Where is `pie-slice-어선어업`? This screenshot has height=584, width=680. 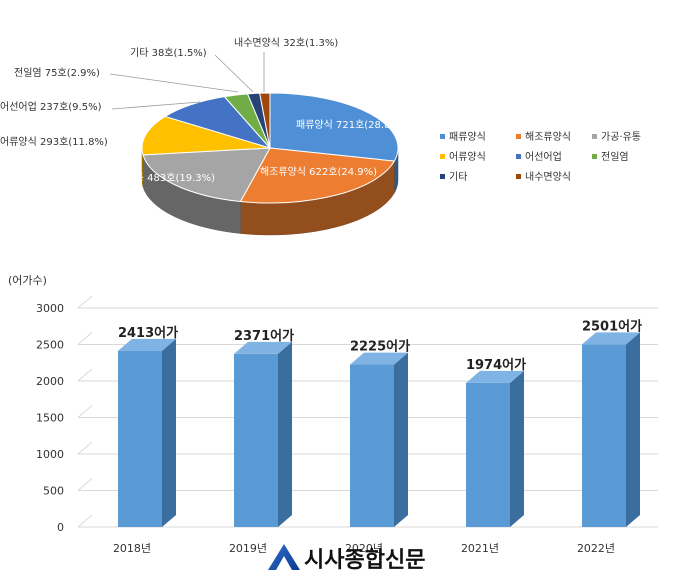
pie-slice-어선어업 is located at coordinates (217, 122).